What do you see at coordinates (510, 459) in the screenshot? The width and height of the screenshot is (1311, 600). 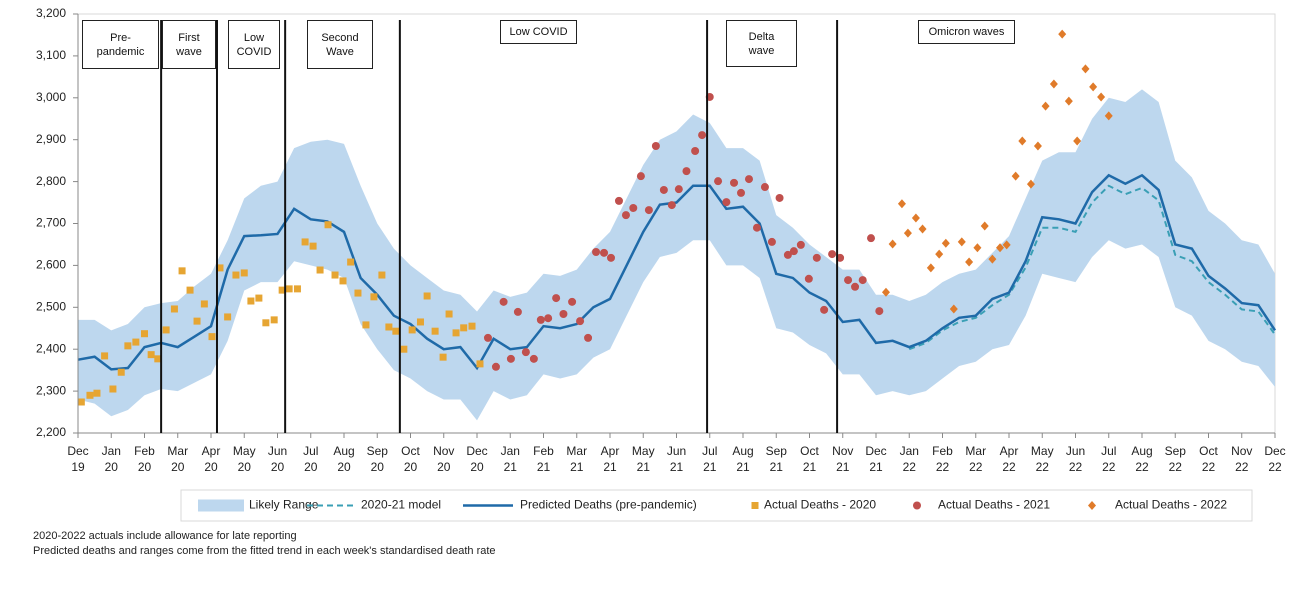 I see `x-tick-label: Jan 21` at bounding box center [510, 459].